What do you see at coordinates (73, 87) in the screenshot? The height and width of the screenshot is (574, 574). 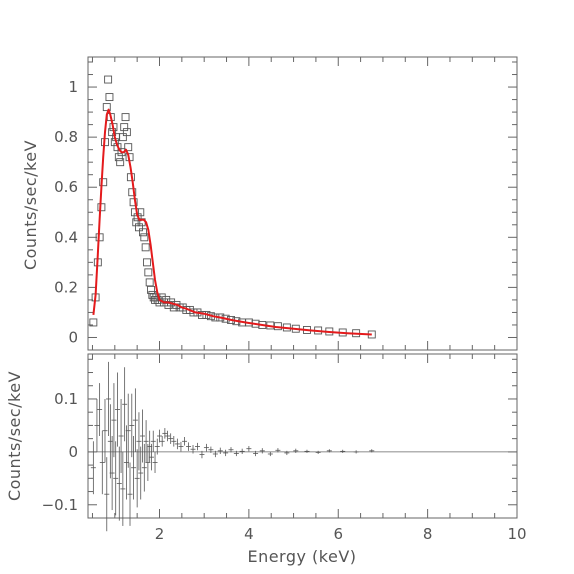 I see `y-tick-label: 1` at bounding box center [73, 87].